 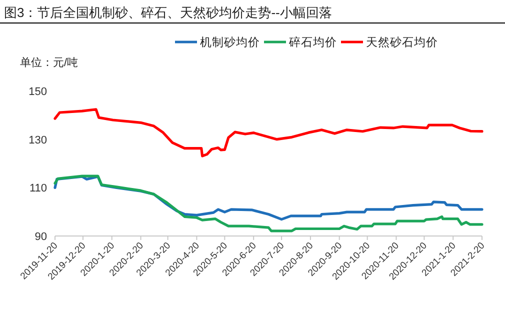 What do you see at coordinates (168, 12) in the screenshot?
I see `chart-title: 图3：节后全国机制砂、碎石、天然砂均价走势--小幅回落` at bounding box center [168, 12].